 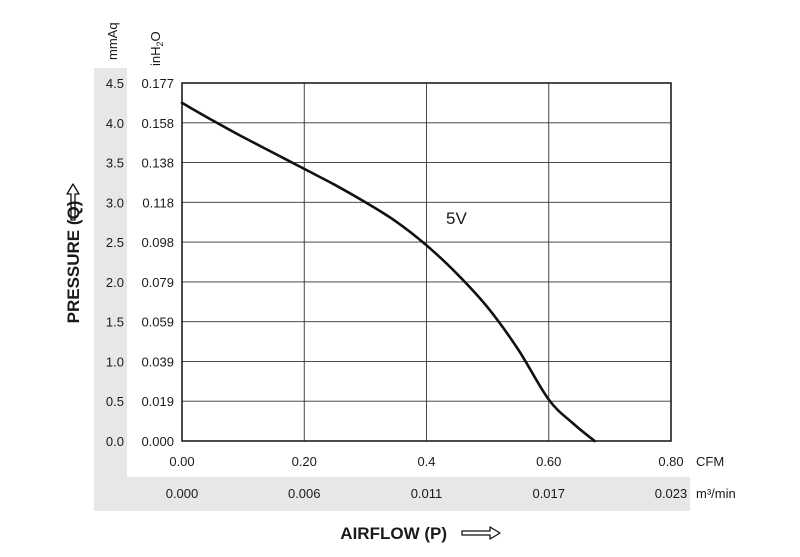 What do you see at coordinates (157, 242) in the screenshot?
I see `y-secondary-tick-label: 0.098` at bounding box center [157, 242].